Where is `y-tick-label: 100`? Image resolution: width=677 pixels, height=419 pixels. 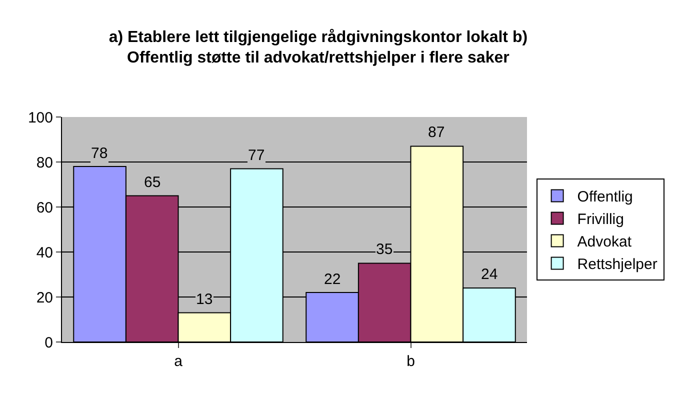 y-tick-label: 100 is located at coordinates (40, 117).